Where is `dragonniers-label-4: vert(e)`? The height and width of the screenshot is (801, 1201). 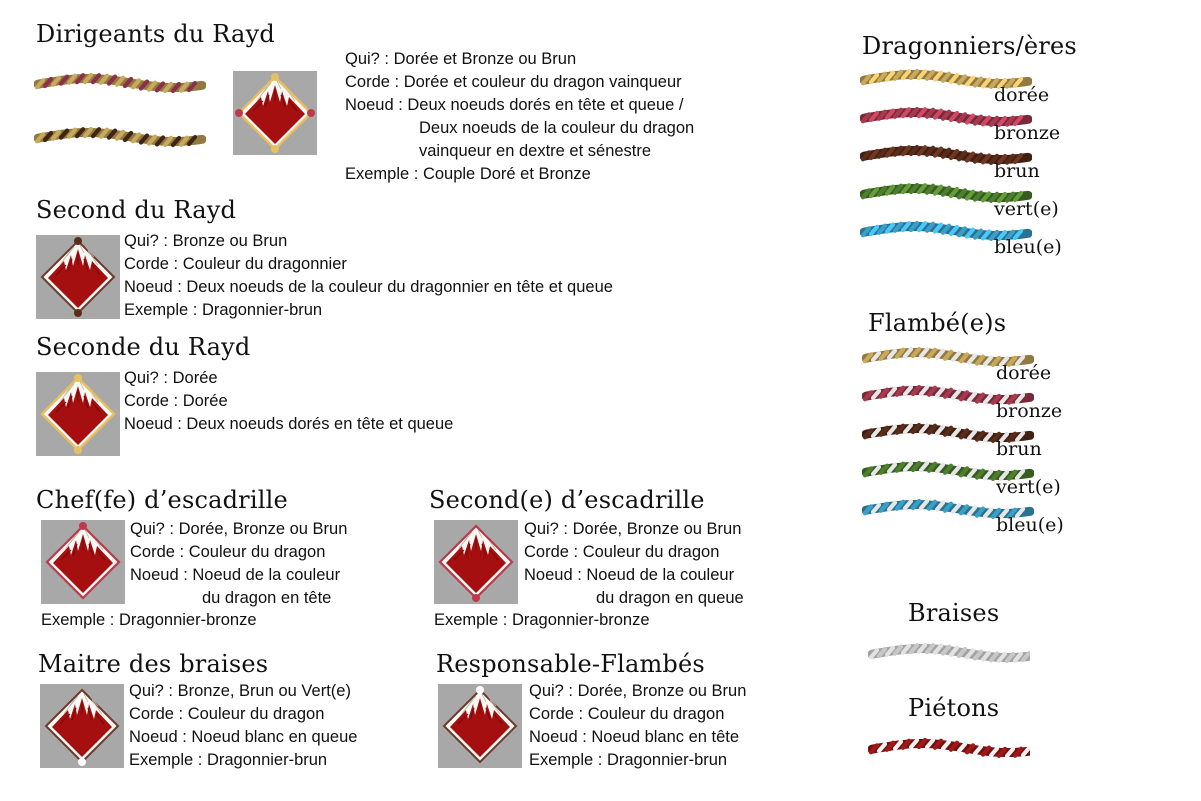 dragonniers-label-4: vert(e) is located at coordinates (1026, 209).